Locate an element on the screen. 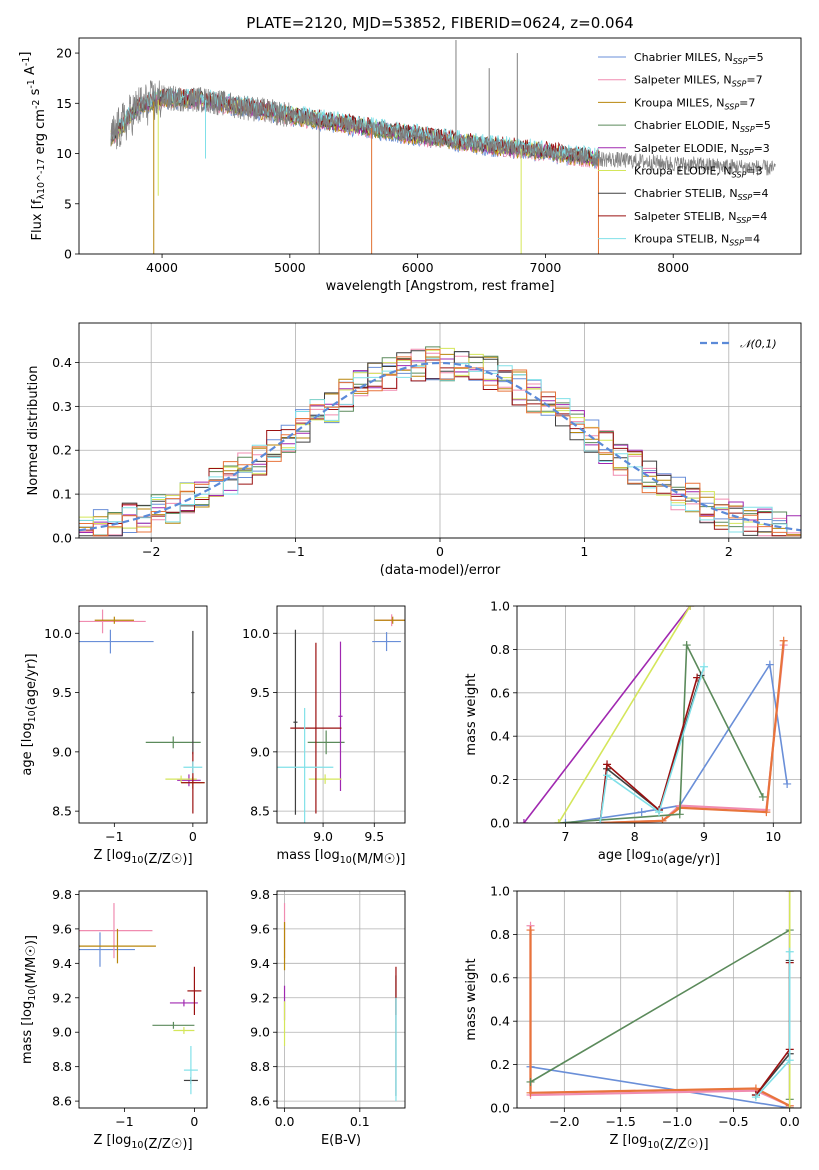 This screenshot has height=1170, width=819. label-fragment: (Z/Z☉)] is located at coordinates (683, 1144).